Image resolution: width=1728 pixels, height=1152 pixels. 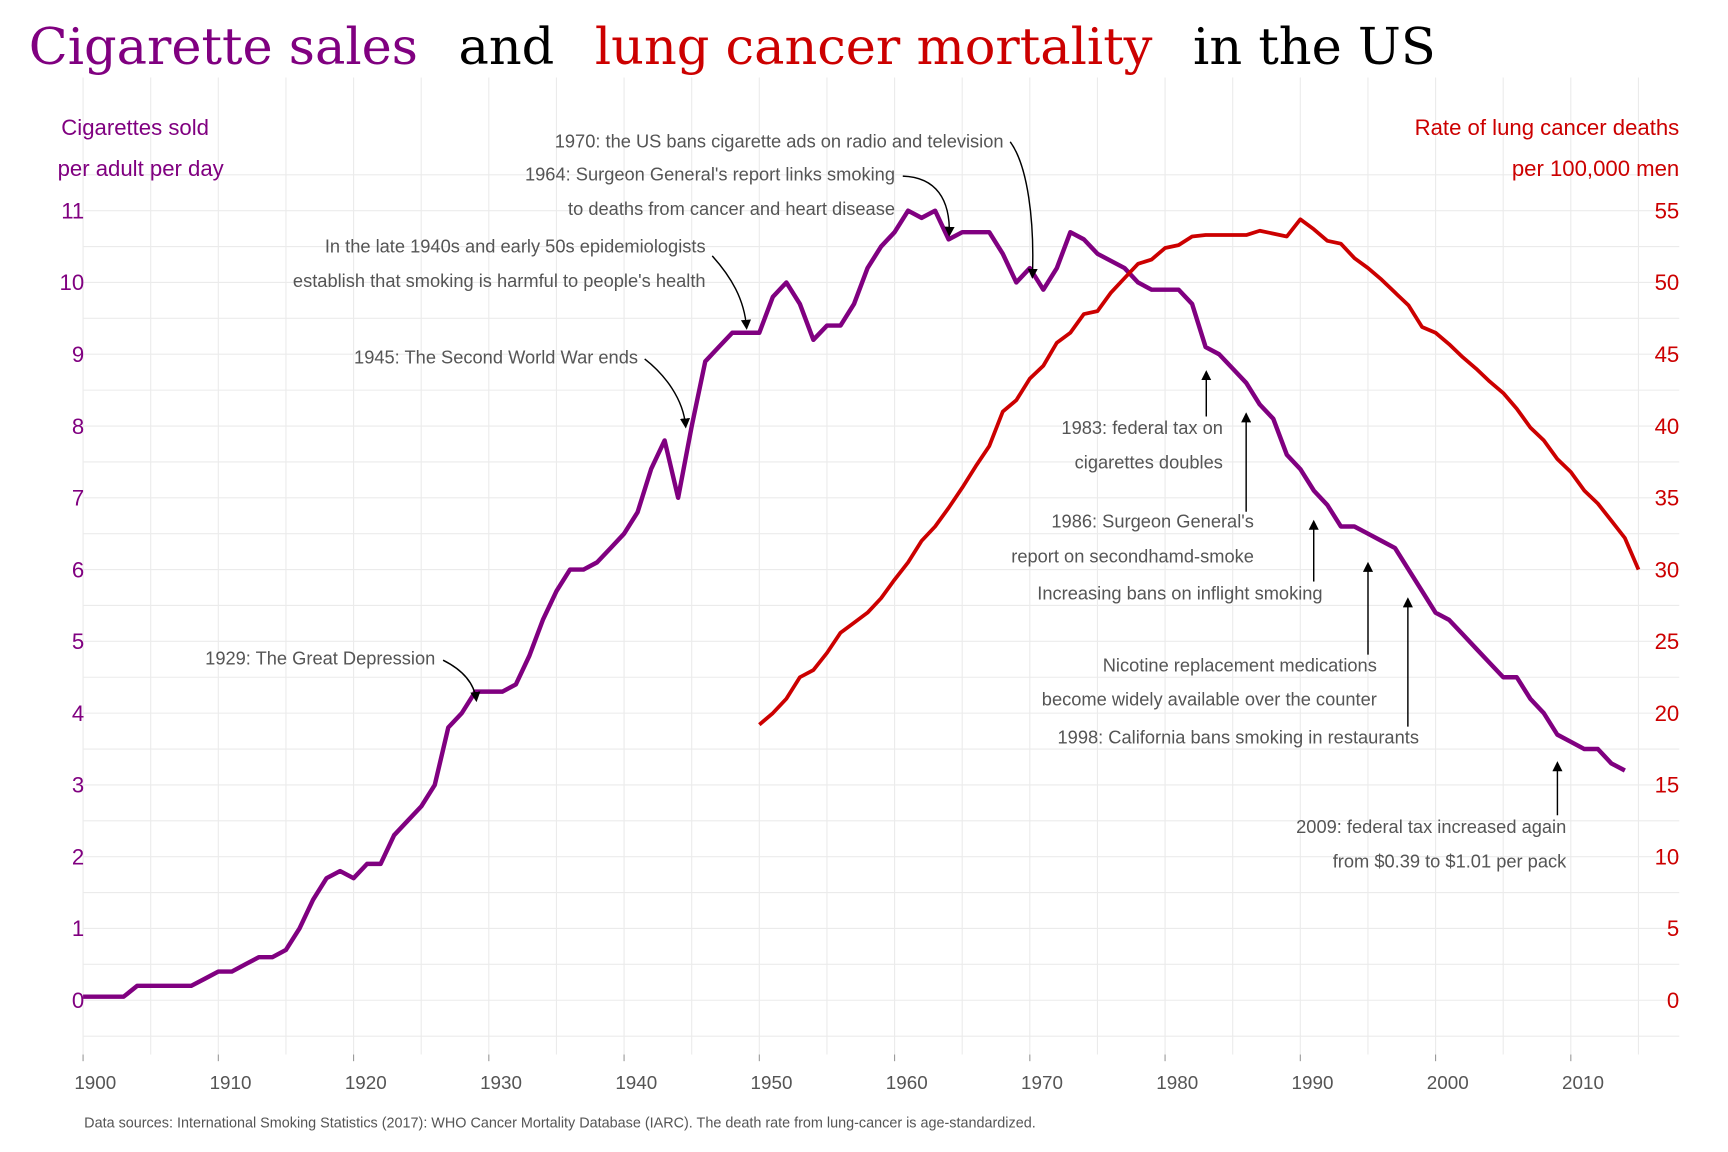 I want to click on right-axis-title-line2: per 100,000 men, so click(x=1595, y=168).